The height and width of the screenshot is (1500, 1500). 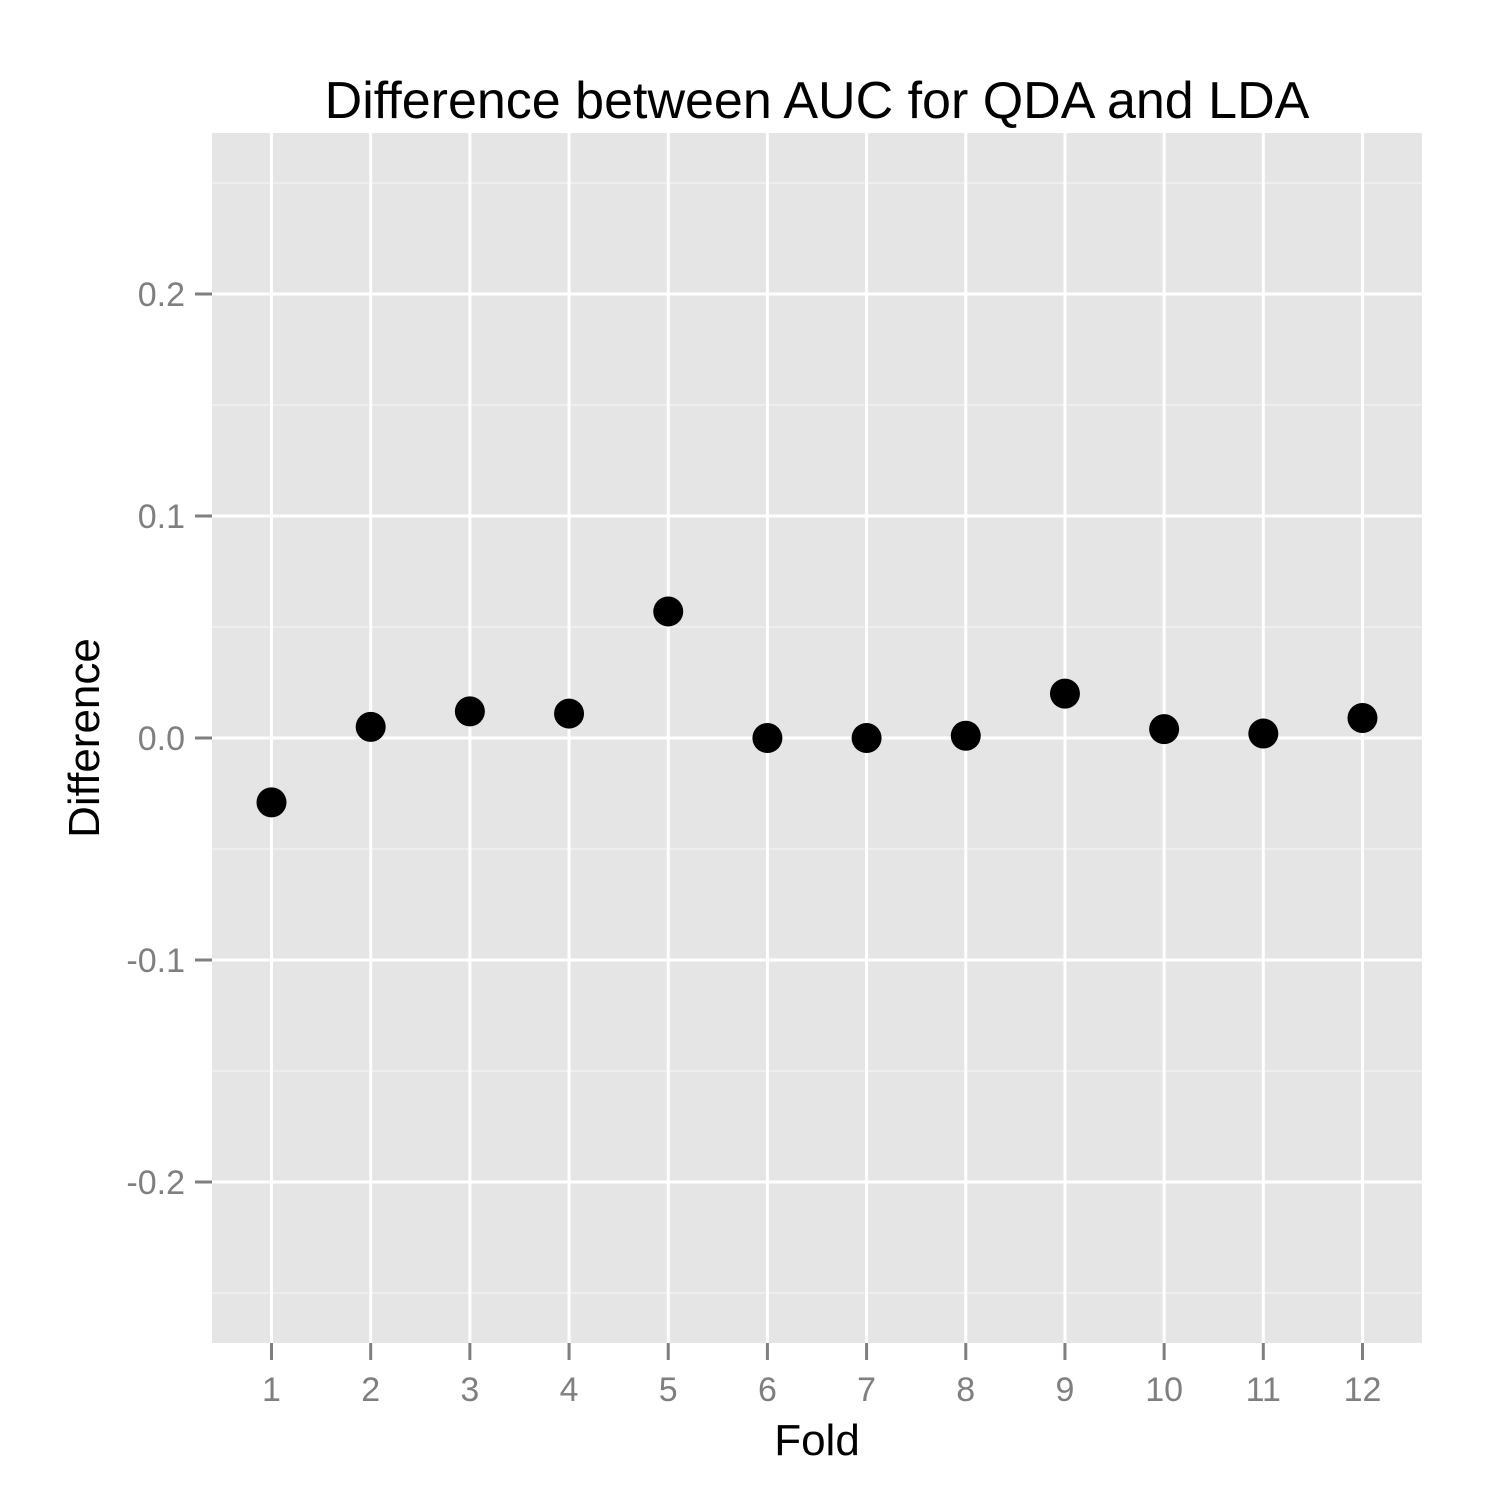 What do you see at coordinates (370, 1390) in the screenshot?
I see `x-tick-label: 2` at bounding box center [370, 1390].